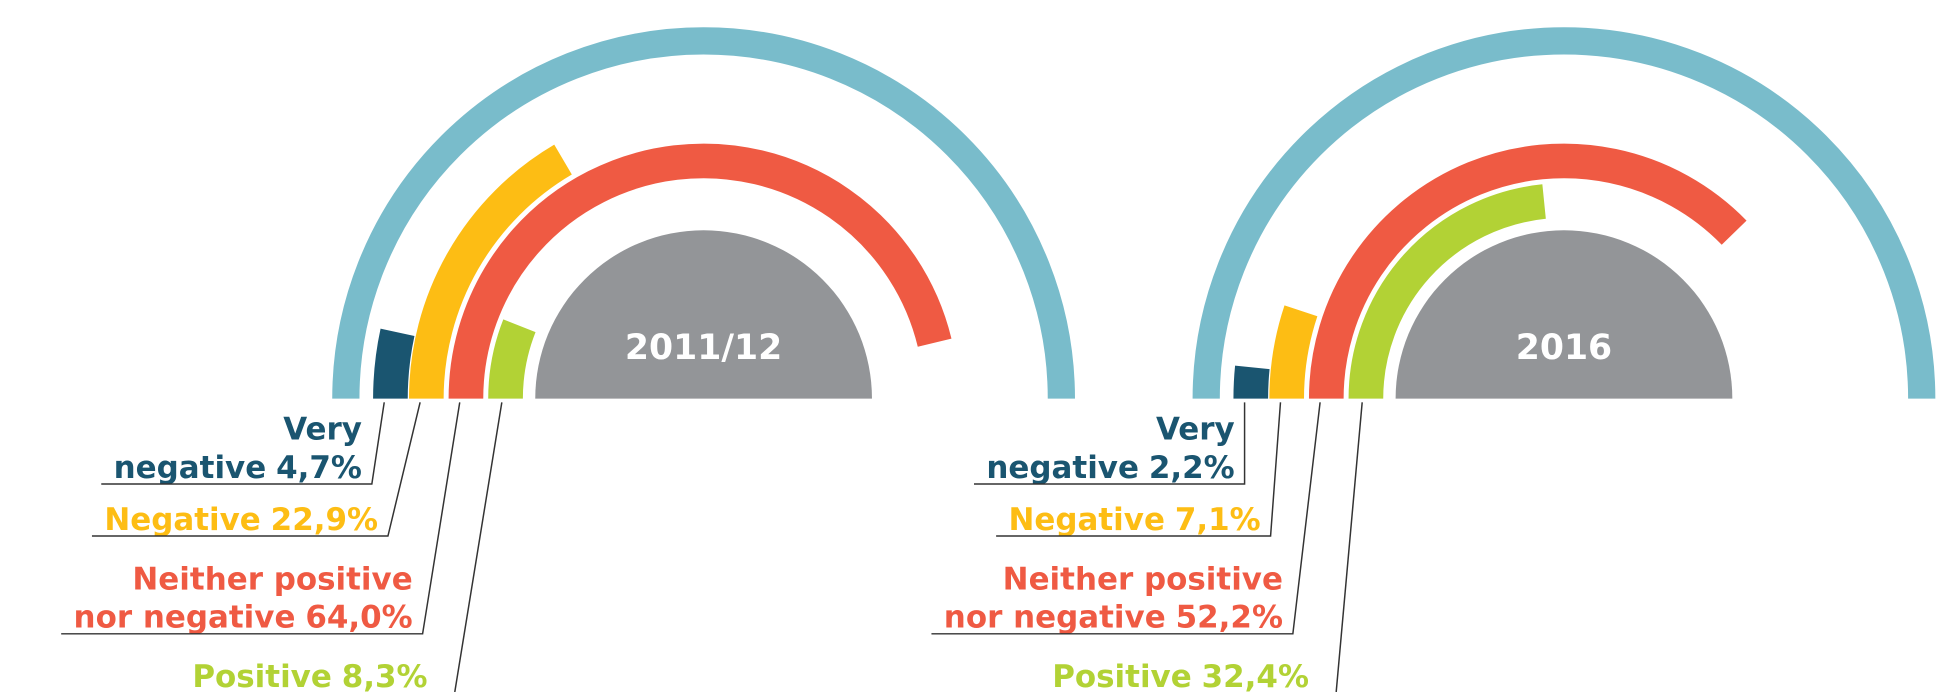 The height and width of the screenshot is (692, 1942). Describe the element at coordinates (319, 468) in the screenshot. I see `value-label: 4,7%` at that location.